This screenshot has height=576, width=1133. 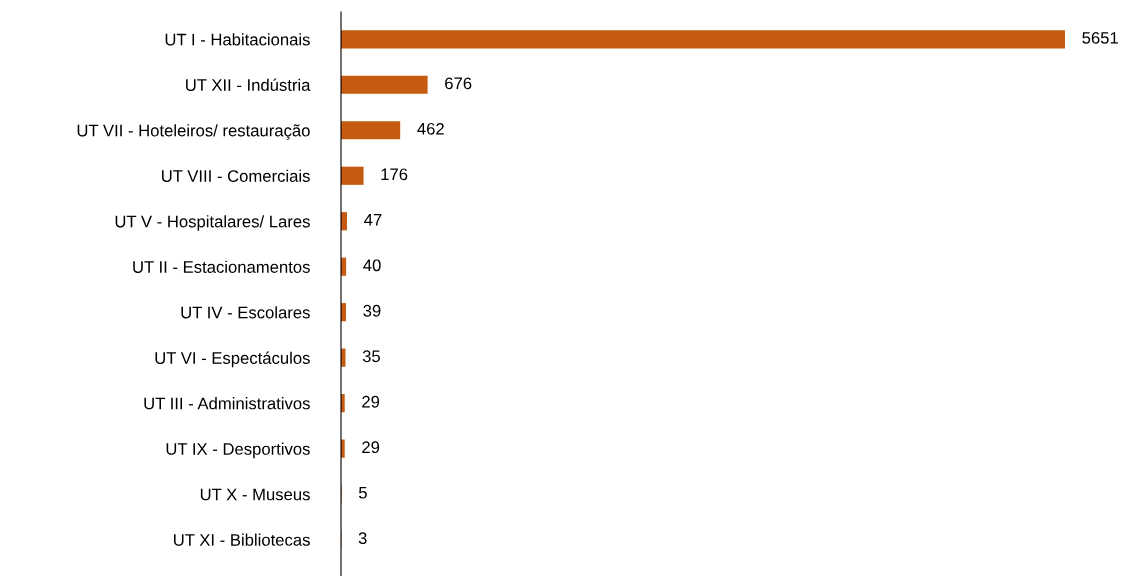 What do you see at coordinates (362, 492) in the screenshot?
I see `data-label: 5` at bounding box center [362, 492].